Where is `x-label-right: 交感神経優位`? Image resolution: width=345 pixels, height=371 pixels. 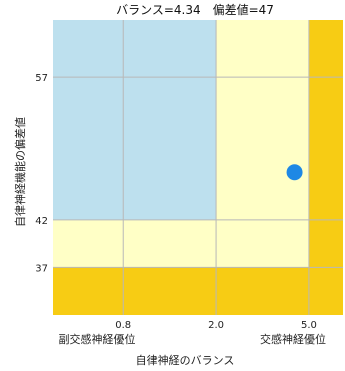
x-label-right: 交感神経優位 is located at coordinates (293, 339).